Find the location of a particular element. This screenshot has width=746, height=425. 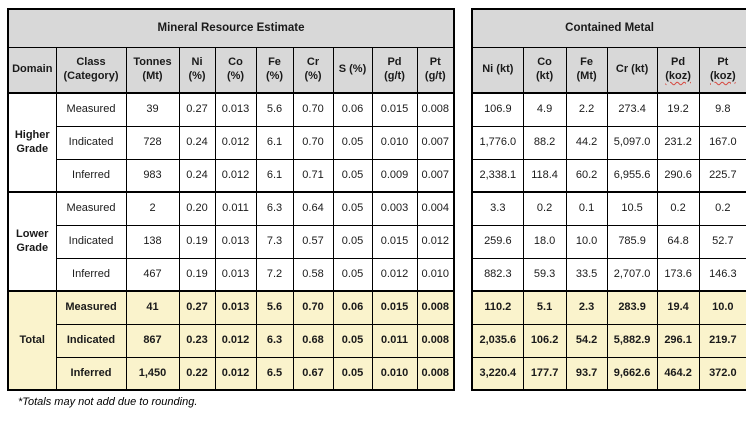

cell-pt-koz: 219.7 is located at coordinates (722, 340).